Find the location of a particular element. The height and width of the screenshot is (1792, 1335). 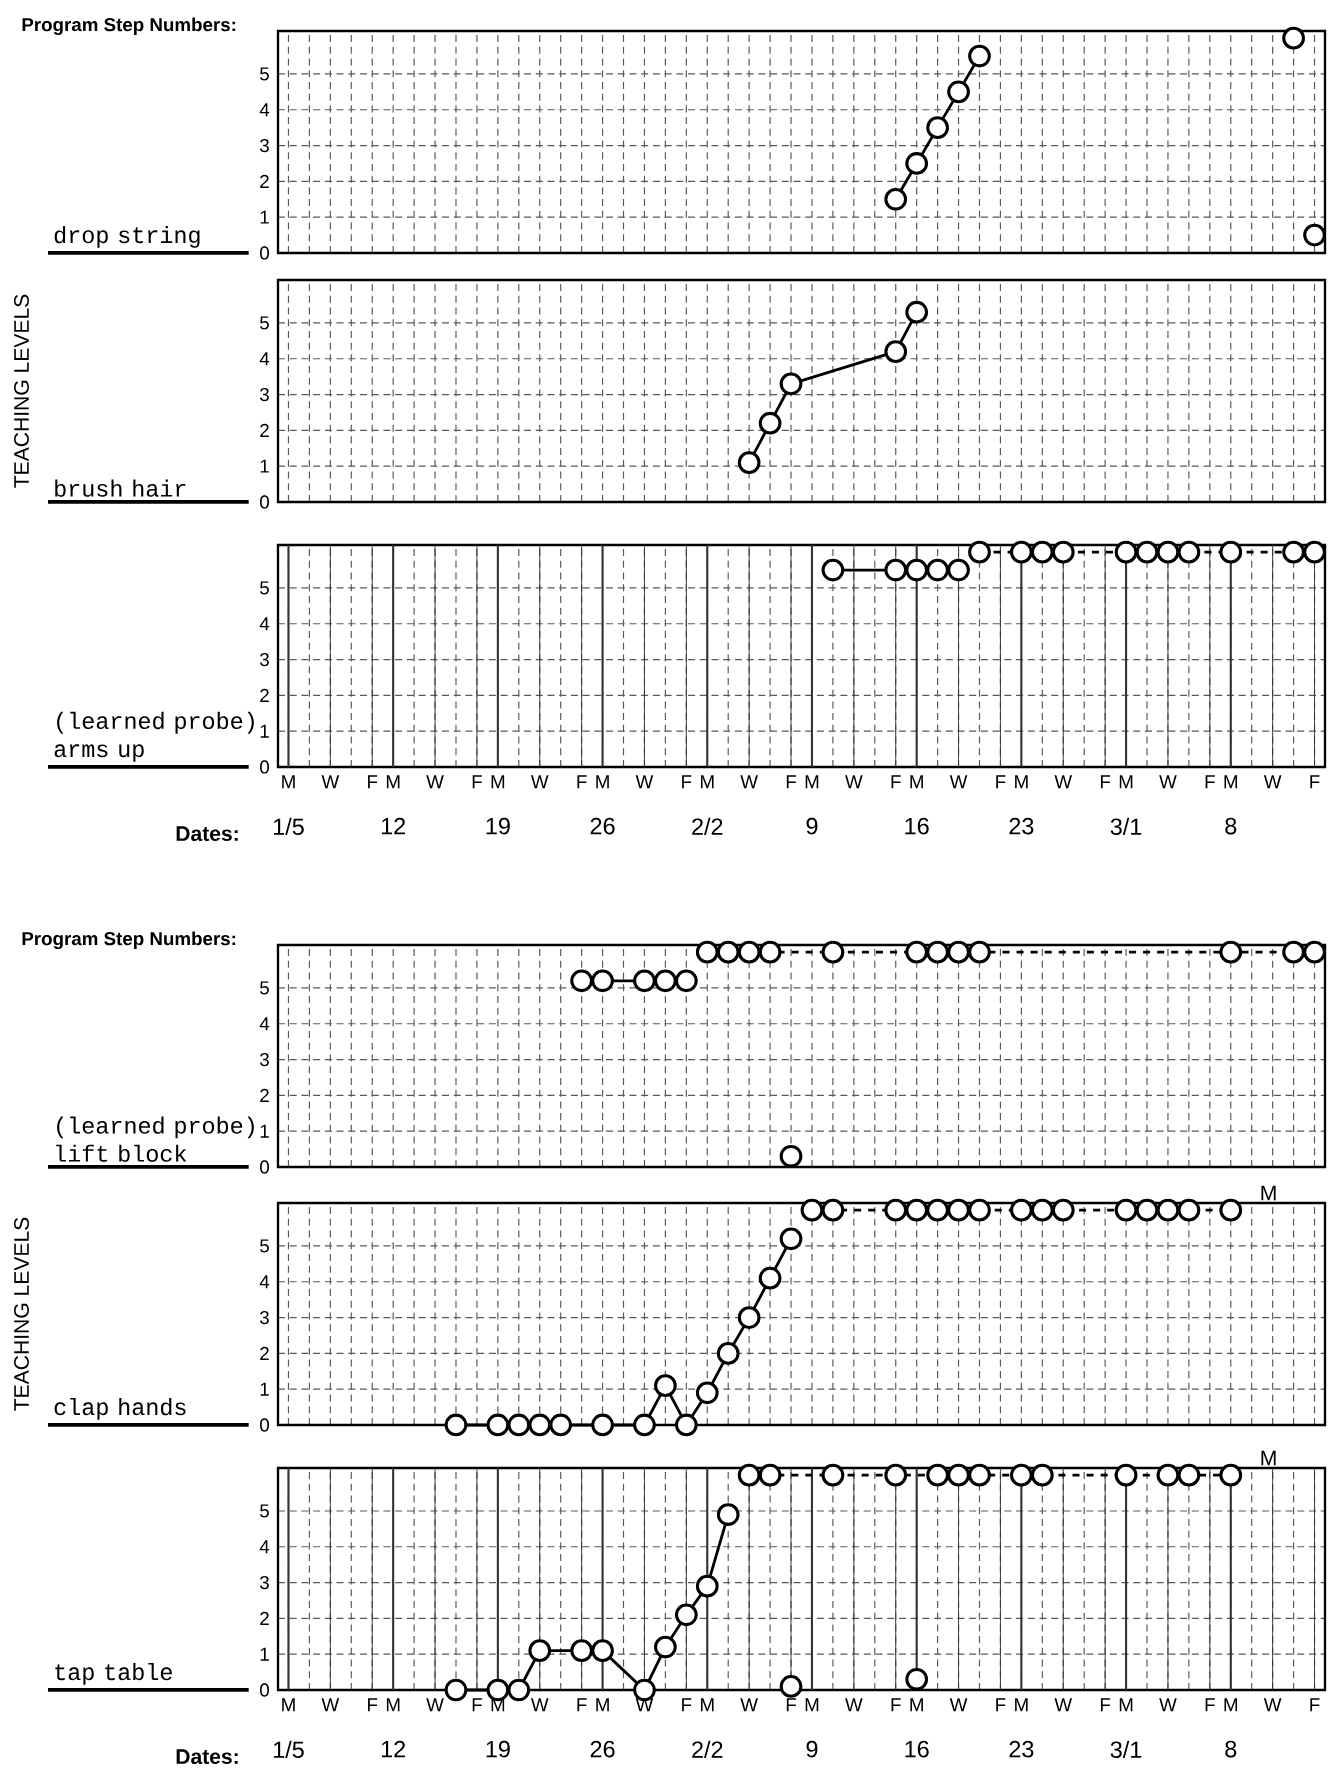

y-tick-label: 1 is located at coordinates (264, 217).